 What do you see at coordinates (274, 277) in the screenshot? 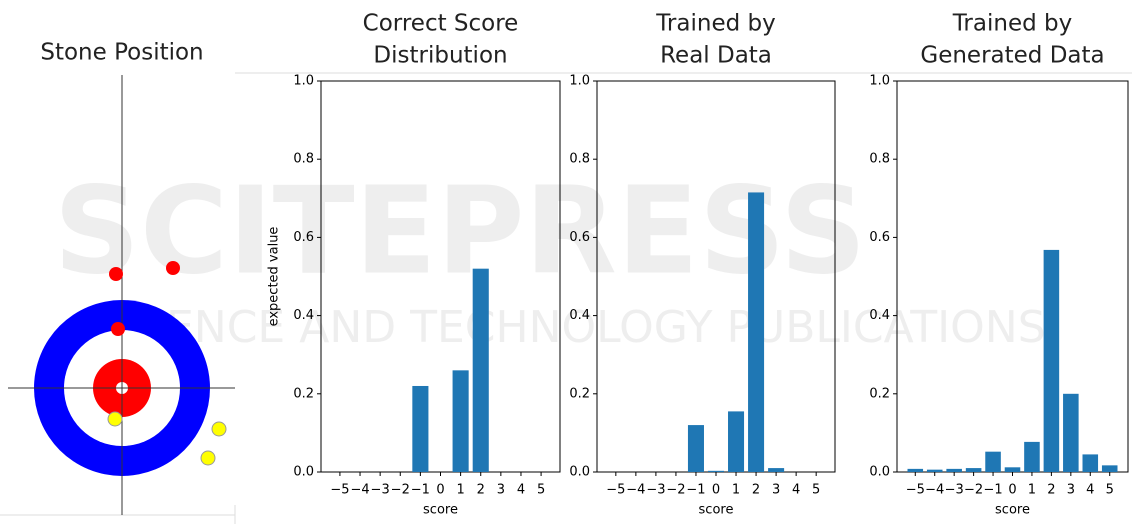
I see `y-axis-label: expected value` at bounding box center [274, 277].